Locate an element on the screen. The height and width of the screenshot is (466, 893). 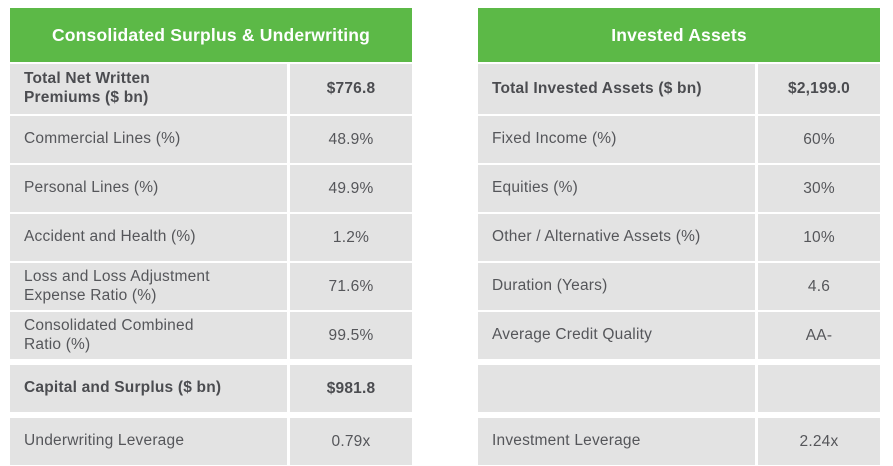
row-label: Personal Lines (%) is located at coordinates (148, 188).